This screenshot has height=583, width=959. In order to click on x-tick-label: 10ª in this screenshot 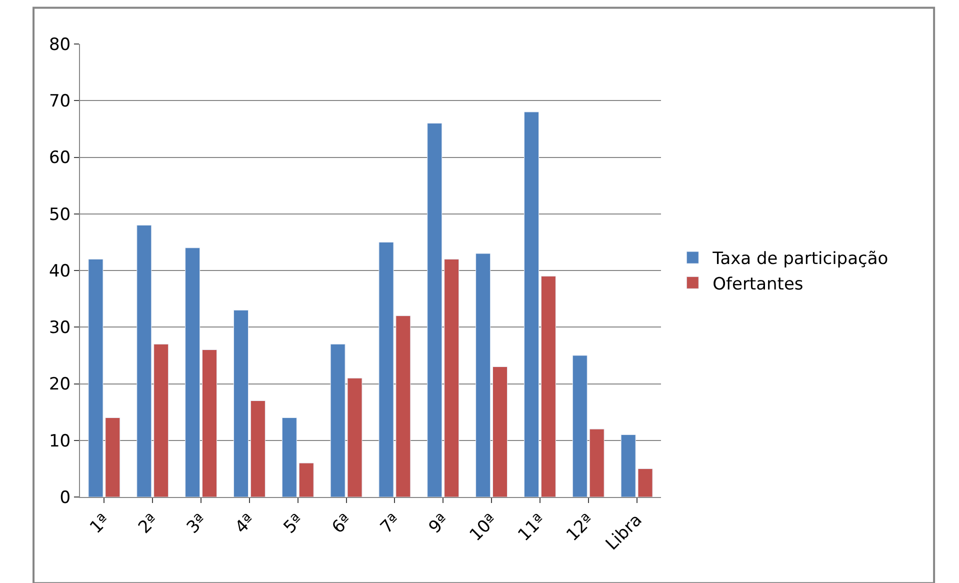, I will do `click(484, 528)`.